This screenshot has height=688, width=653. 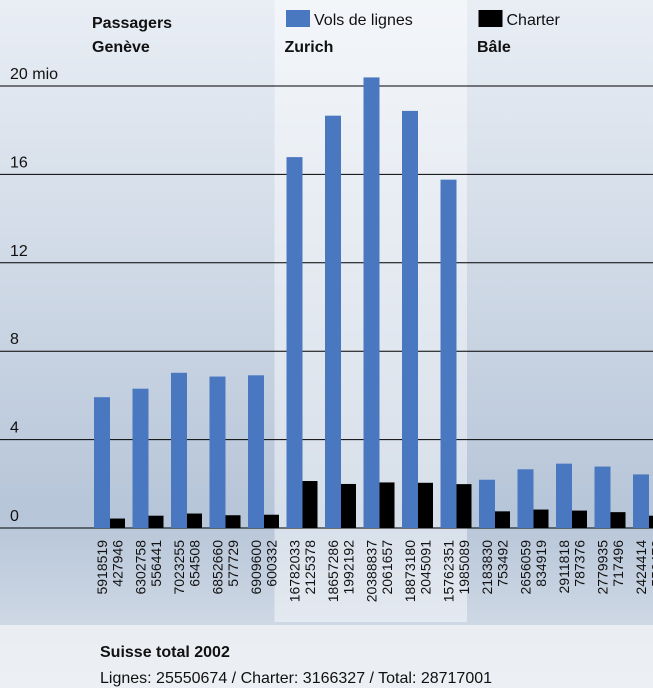 I want to click on value-label: 16782033, so click(x=295, y=571).